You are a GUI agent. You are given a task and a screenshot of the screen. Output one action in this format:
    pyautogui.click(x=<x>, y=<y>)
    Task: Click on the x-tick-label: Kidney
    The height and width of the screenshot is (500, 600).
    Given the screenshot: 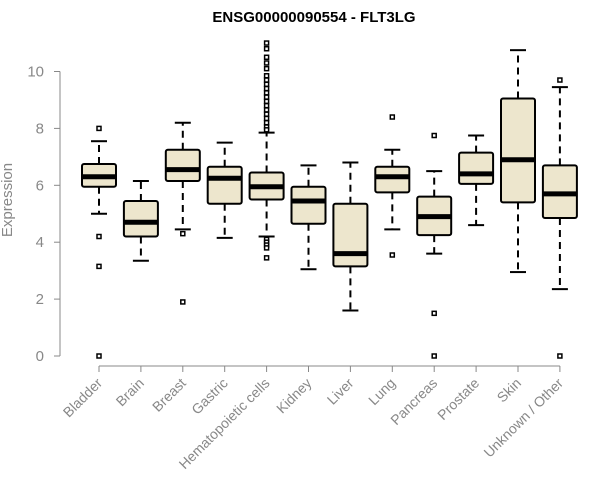 What is the action you would take?
    pyautogui.click(x=294, y=396)
    